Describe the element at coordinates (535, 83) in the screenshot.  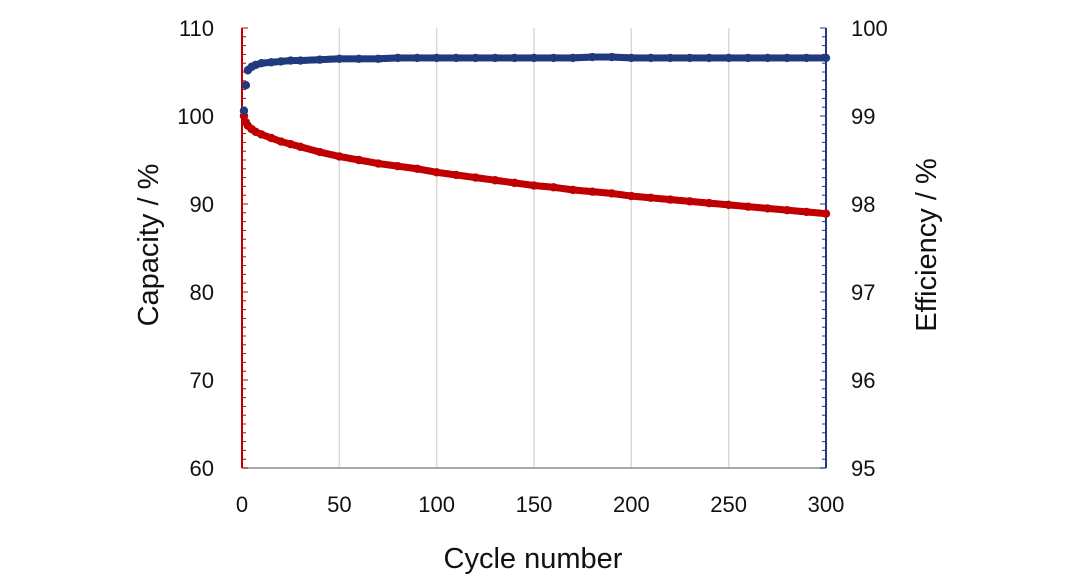
I see `series-efficiency` at that location.